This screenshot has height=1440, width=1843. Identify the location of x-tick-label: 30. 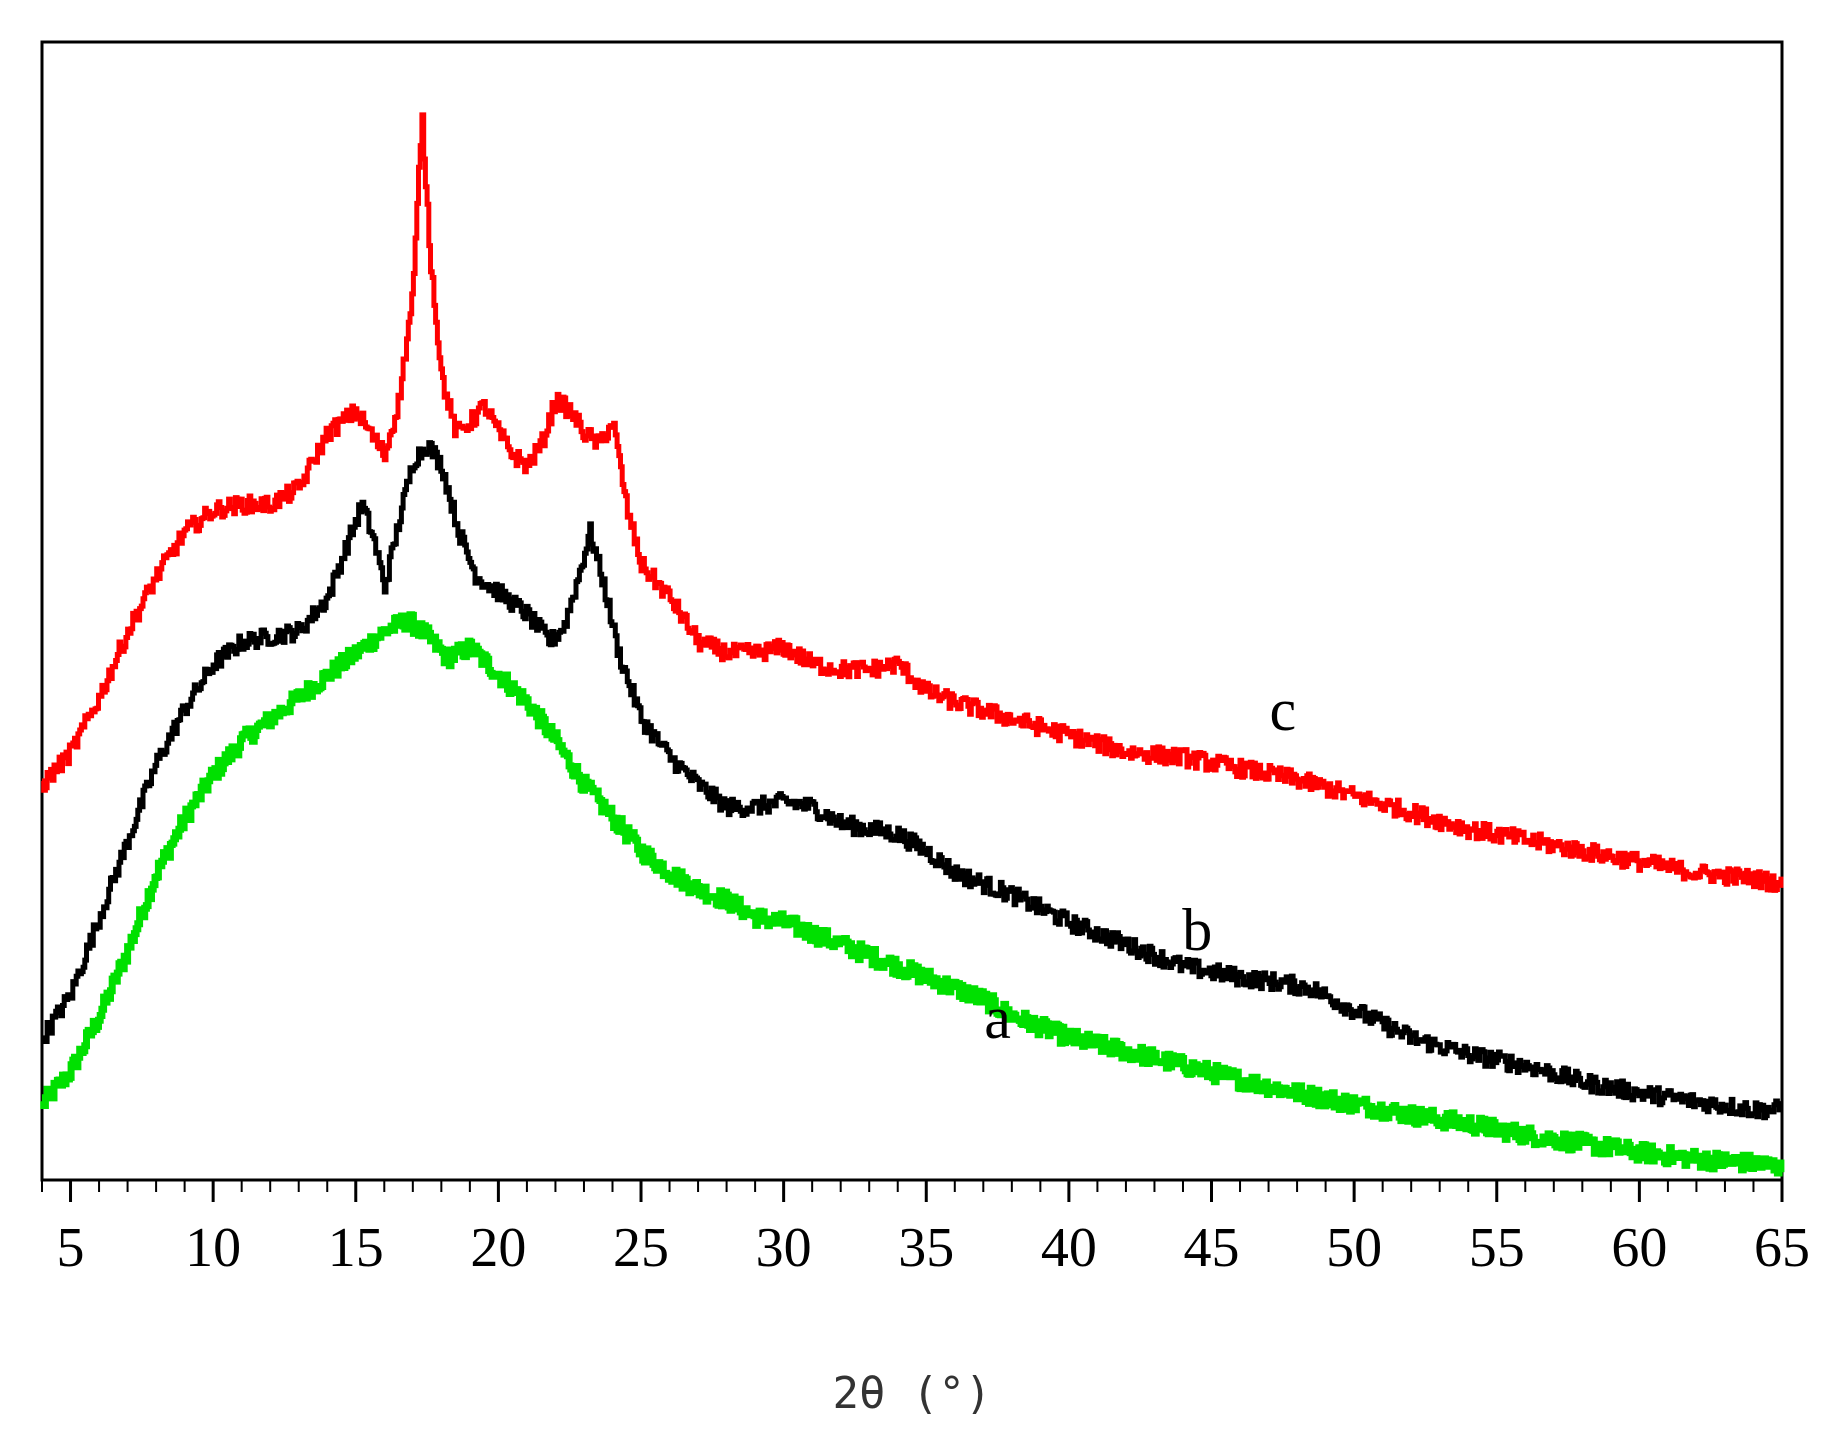
(784, 1248).